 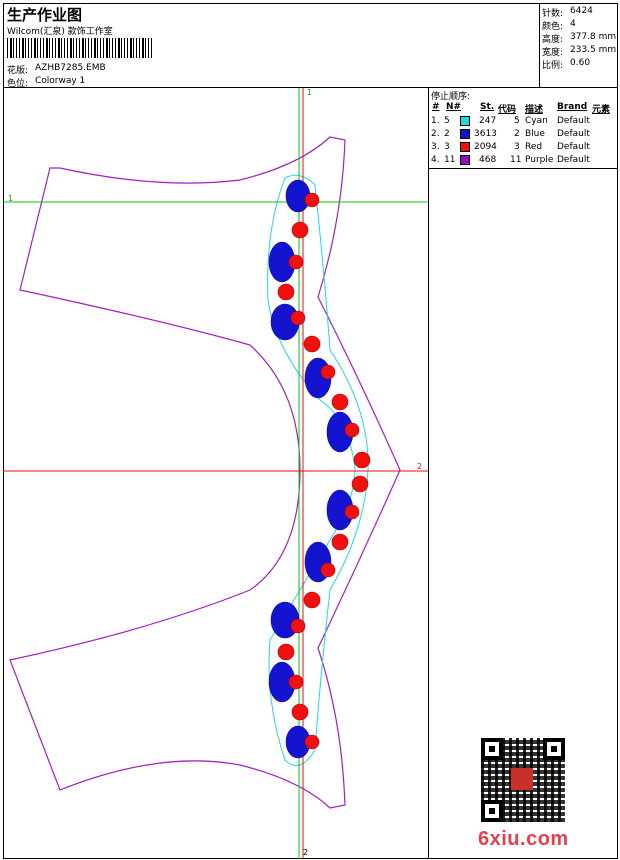 What do you see at coordinates (436, 107) in the screenshot?
I see `col-header-num: #` at bounding box center [436, 107].